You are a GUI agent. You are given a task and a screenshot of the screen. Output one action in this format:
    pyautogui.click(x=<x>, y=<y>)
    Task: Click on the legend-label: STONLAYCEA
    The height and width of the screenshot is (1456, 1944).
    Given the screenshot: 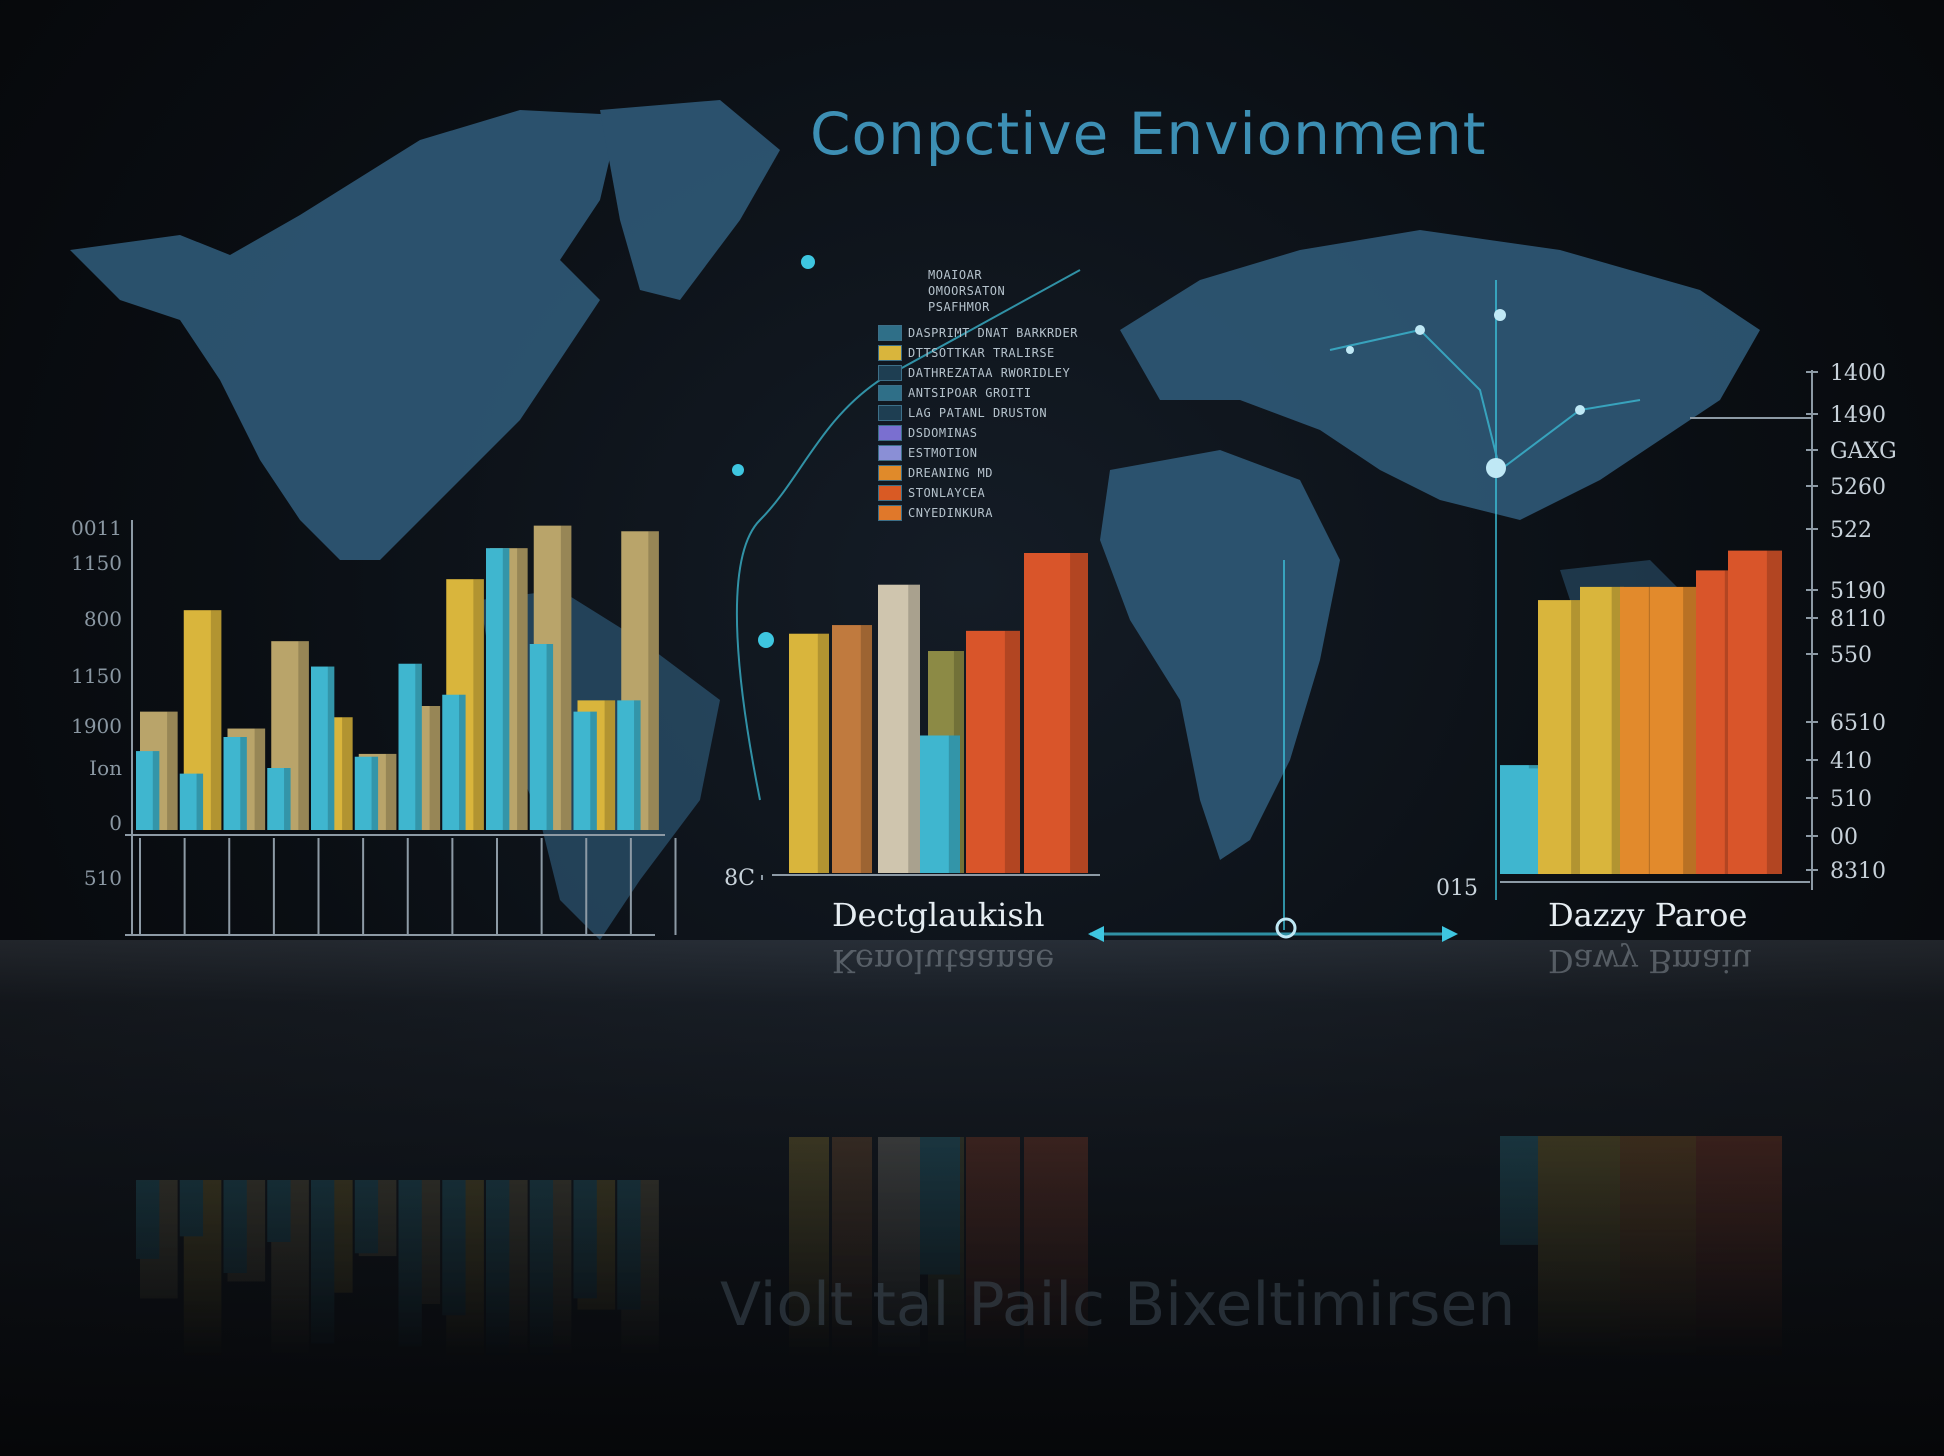 What is the action you would take?
    pyautogui.click(x=947, y=493)
    